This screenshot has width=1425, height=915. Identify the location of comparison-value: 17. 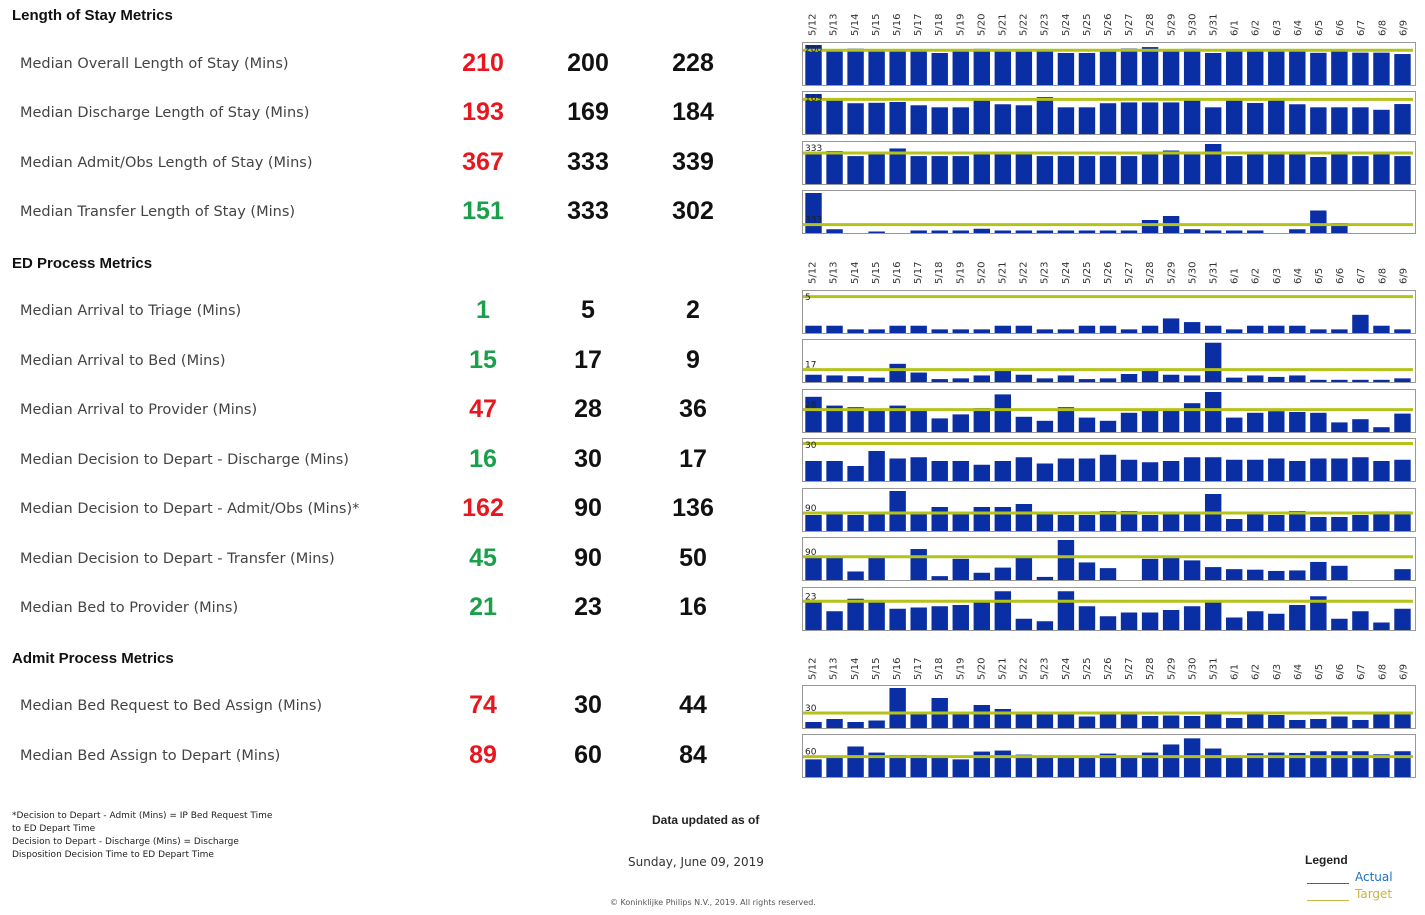
(588, 360).